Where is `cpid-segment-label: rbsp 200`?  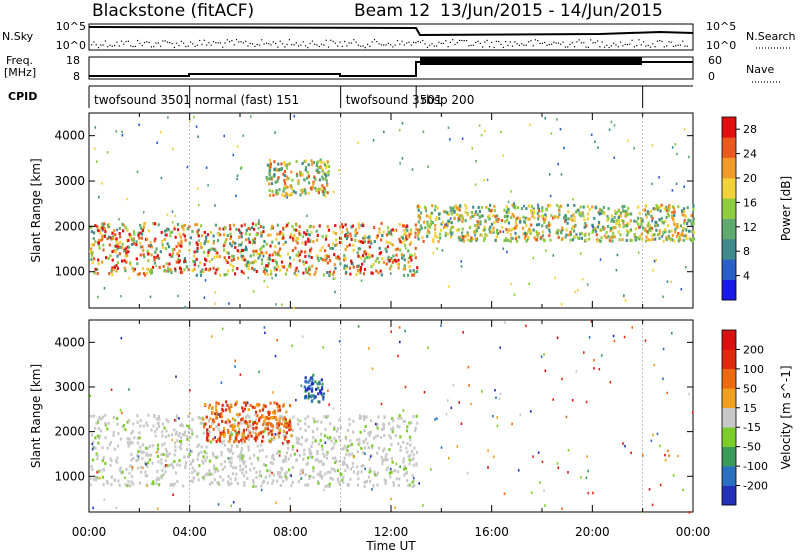
cpid-segment-label: rbsp 200 is located at coordinates (447, 100).